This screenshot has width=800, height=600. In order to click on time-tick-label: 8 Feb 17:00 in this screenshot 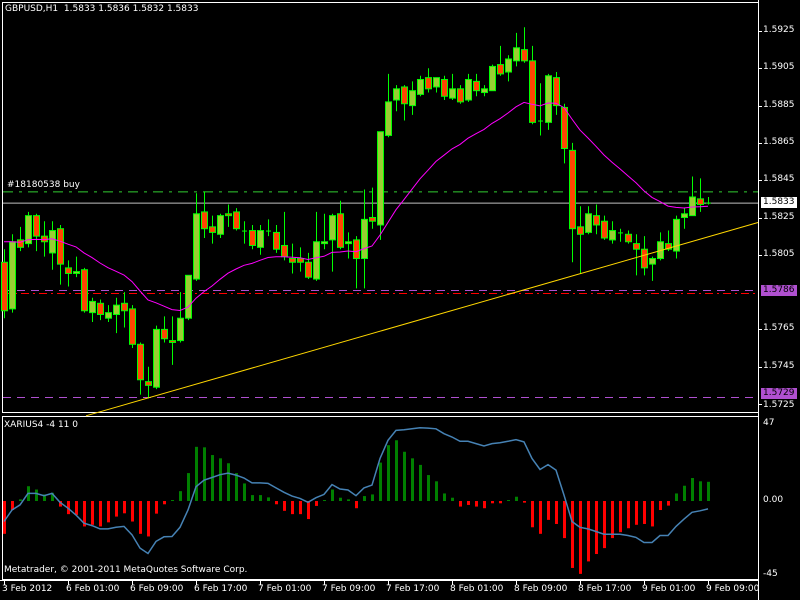, I will do `click(605, 589)`.